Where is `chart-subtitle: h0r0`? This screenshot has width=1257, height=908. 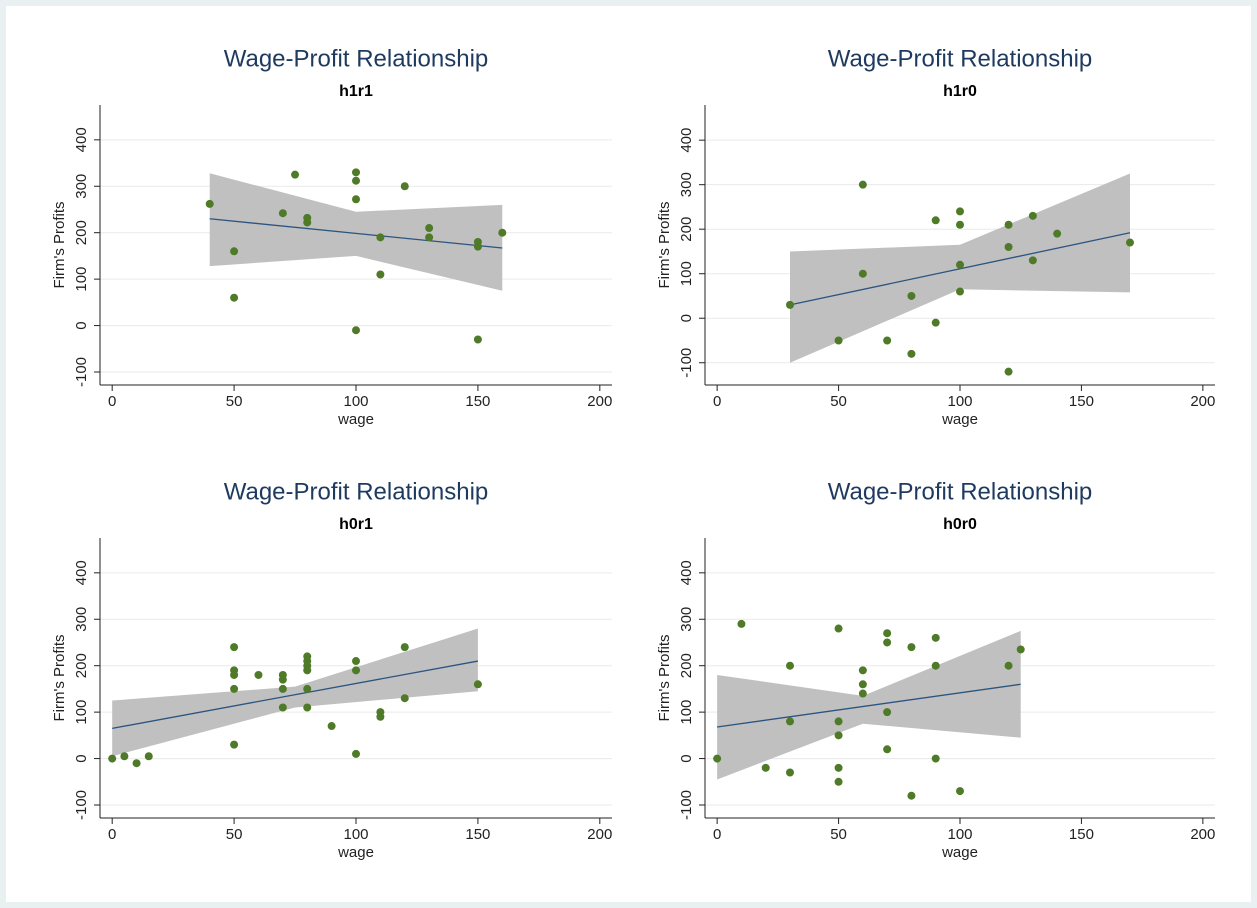 chart-subtitle: h0r0 is located at coordinates (960, 524).